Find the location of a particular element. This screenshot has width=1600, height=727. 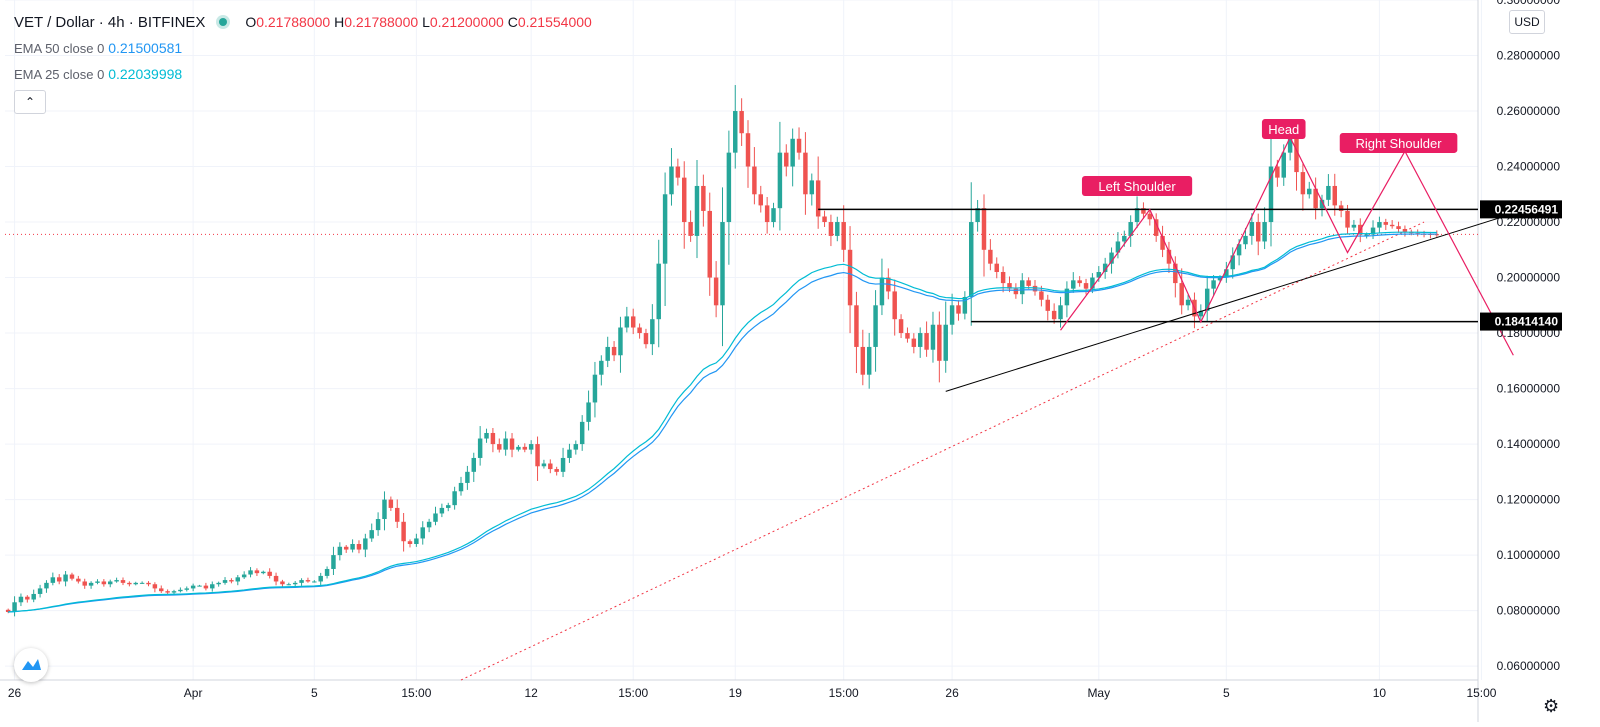

annotation-label: Left Shoulder is located at coordinates (1137, 185).